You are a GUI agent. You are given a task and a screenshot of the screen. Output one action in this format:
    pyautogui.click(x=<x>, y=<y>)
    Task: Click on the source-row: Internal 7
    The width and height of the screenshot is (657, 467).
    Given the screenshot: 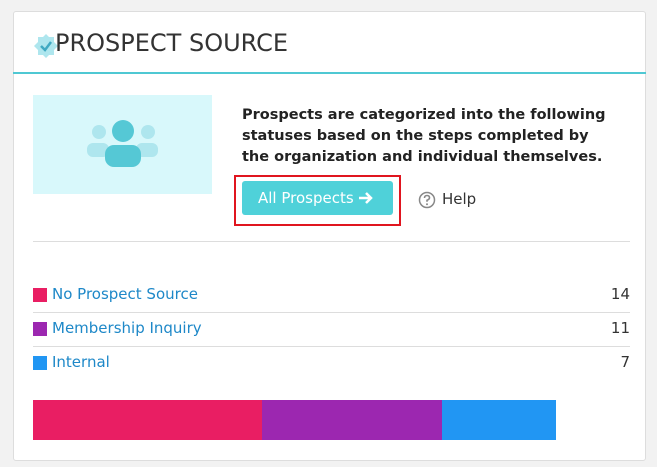 What is the action you would take?
    pyautogui.click(x=331, y=363)
    